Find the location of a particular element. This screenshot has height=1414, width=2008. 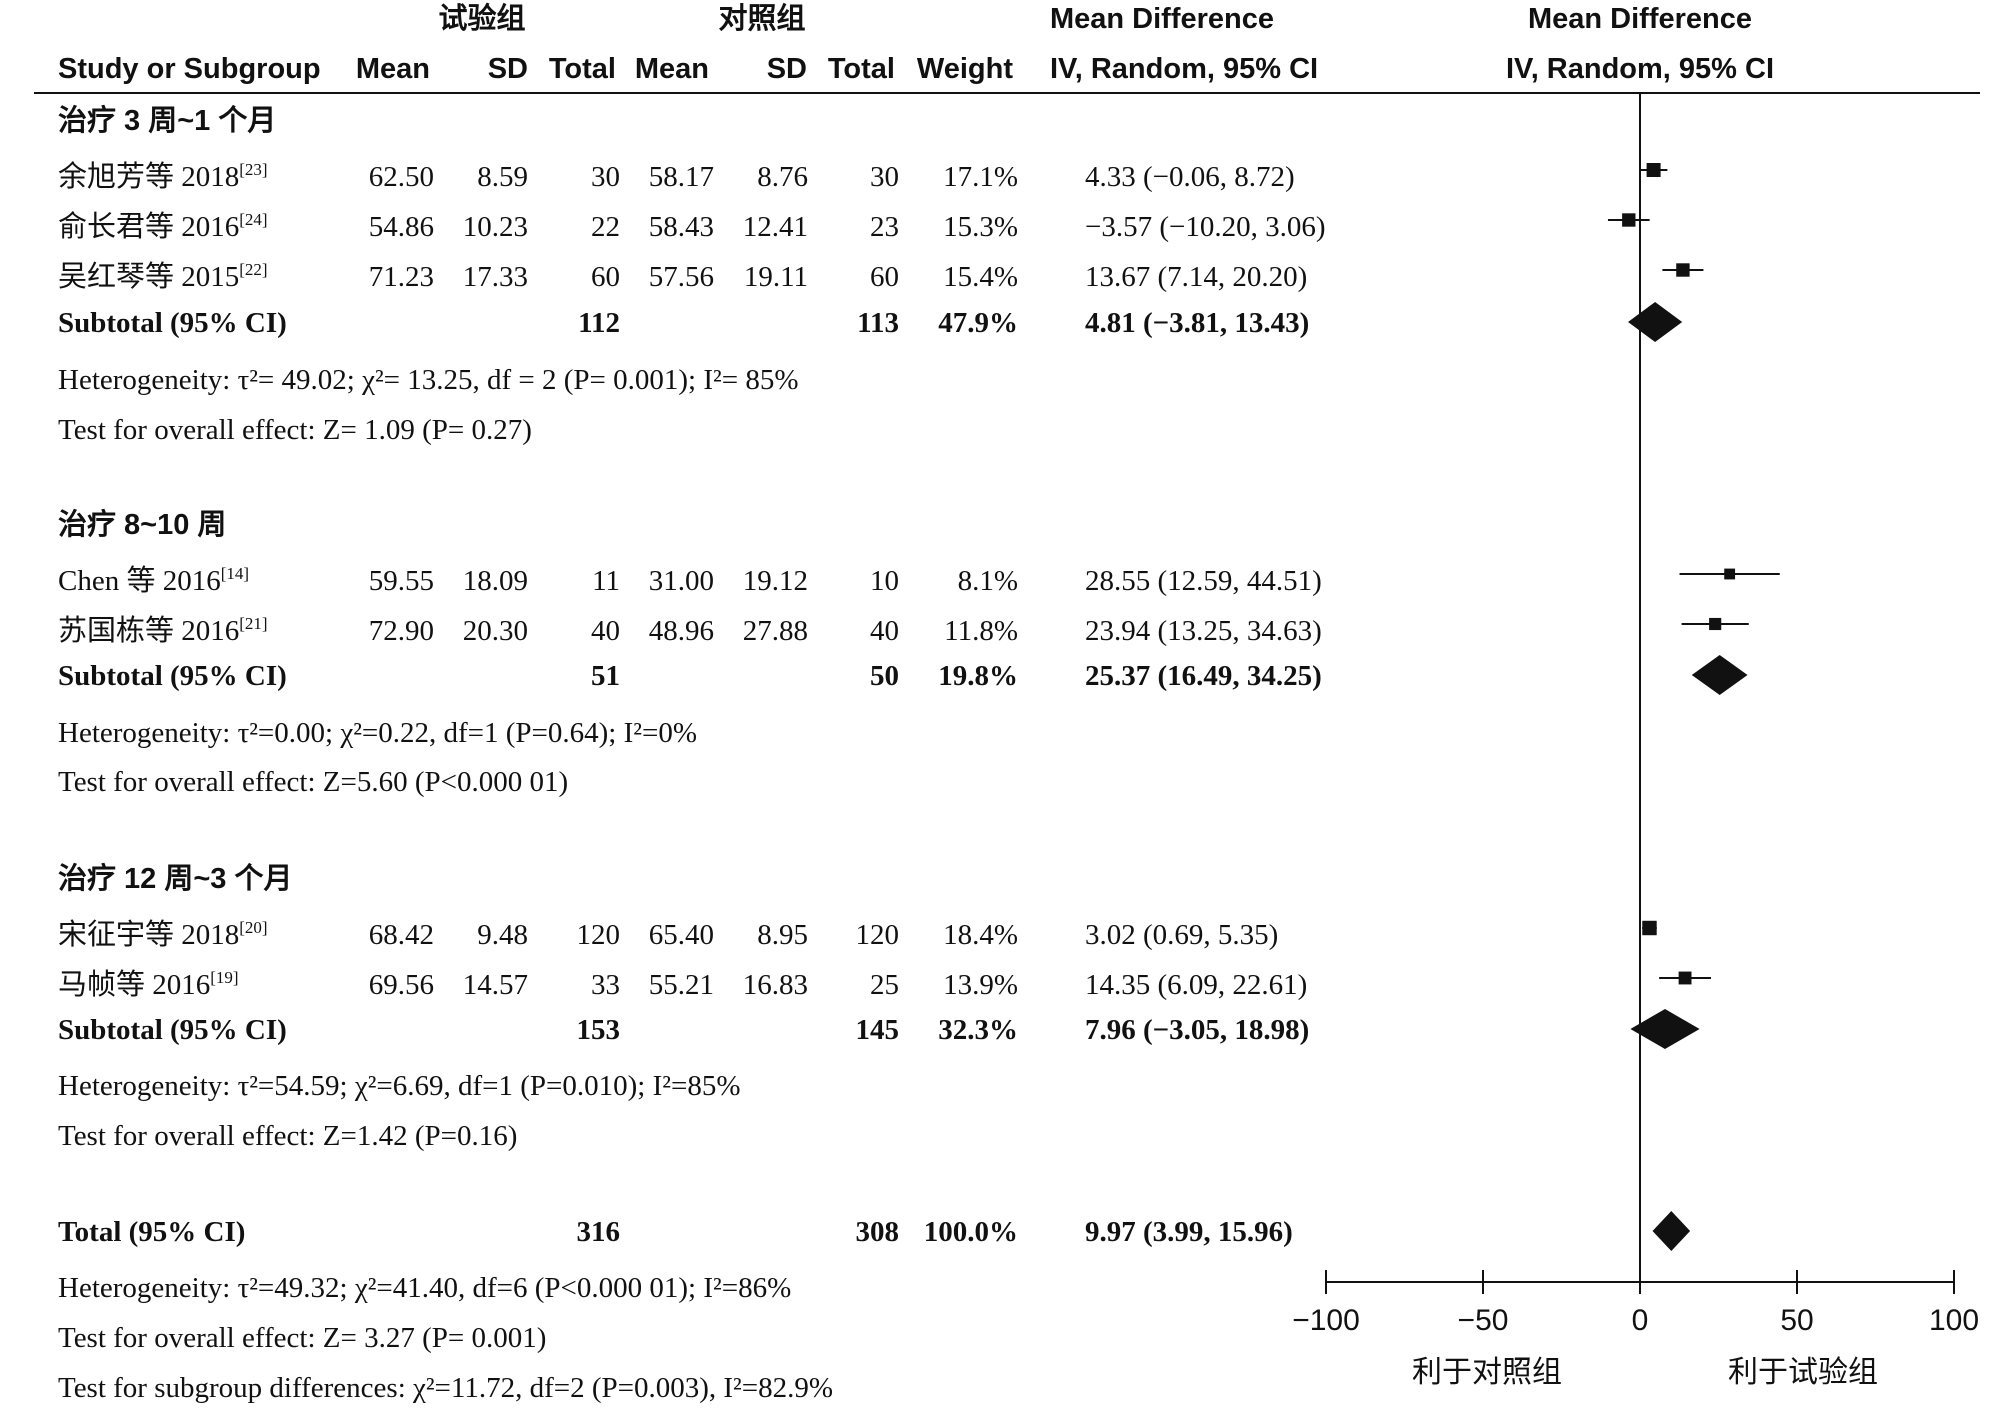

subtotal-total1: 51 is located at coordinates (605, 676).